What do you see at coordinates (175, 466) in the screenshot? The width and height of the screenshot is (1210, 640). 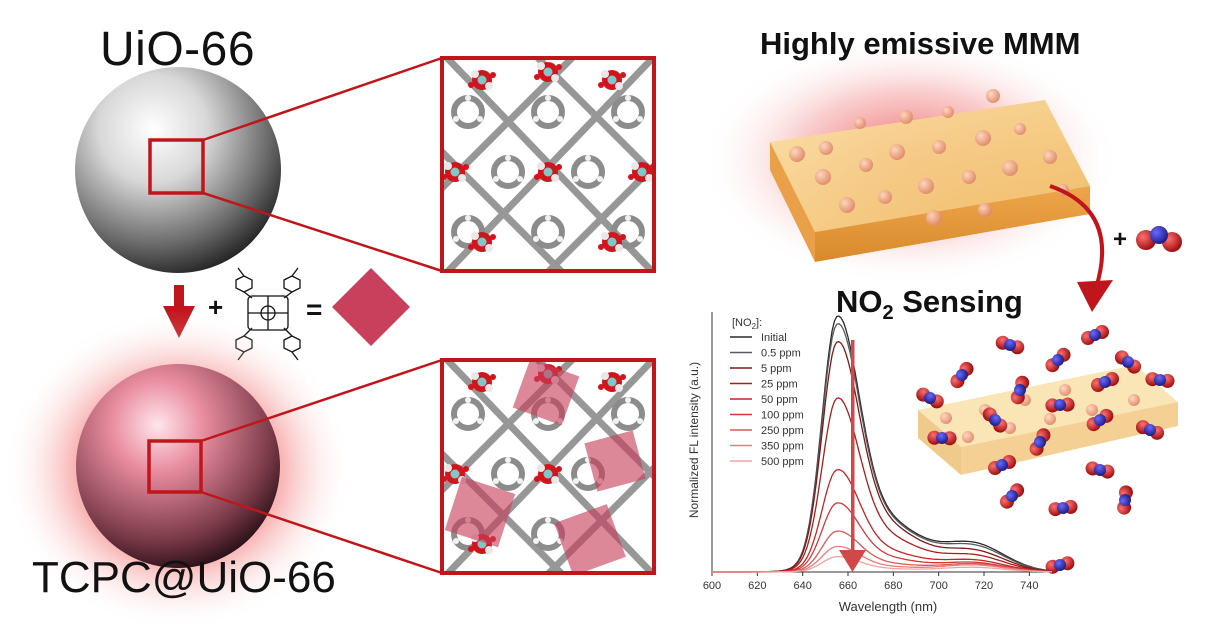 I see `tcpc-zoom-square` at bounding box center [175, 466].